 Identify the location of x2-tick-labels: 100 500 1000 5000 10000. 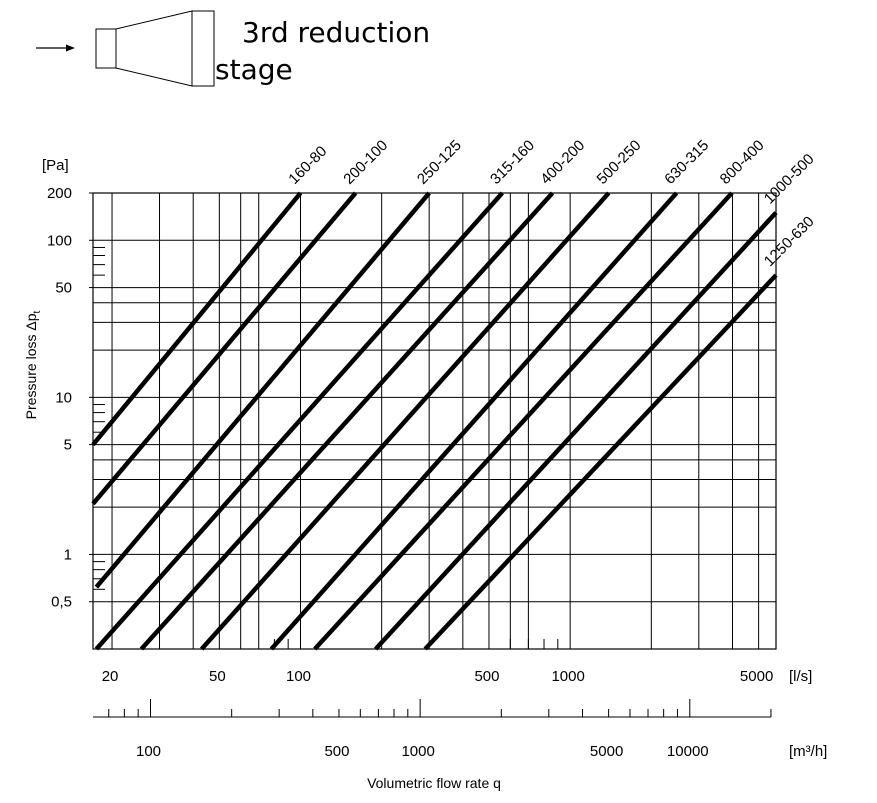
(422, 751).